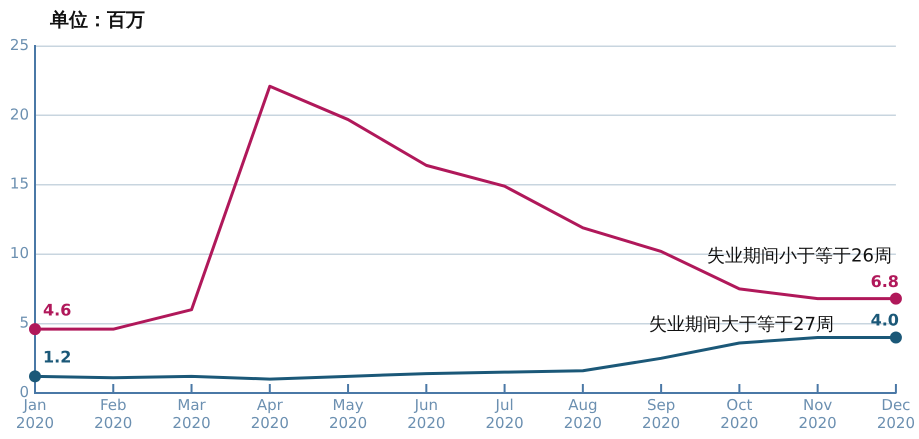 This screenshot has height=439, width=919. I want to click on series-label: 失业期间小于等于26周, so click(799, 255).